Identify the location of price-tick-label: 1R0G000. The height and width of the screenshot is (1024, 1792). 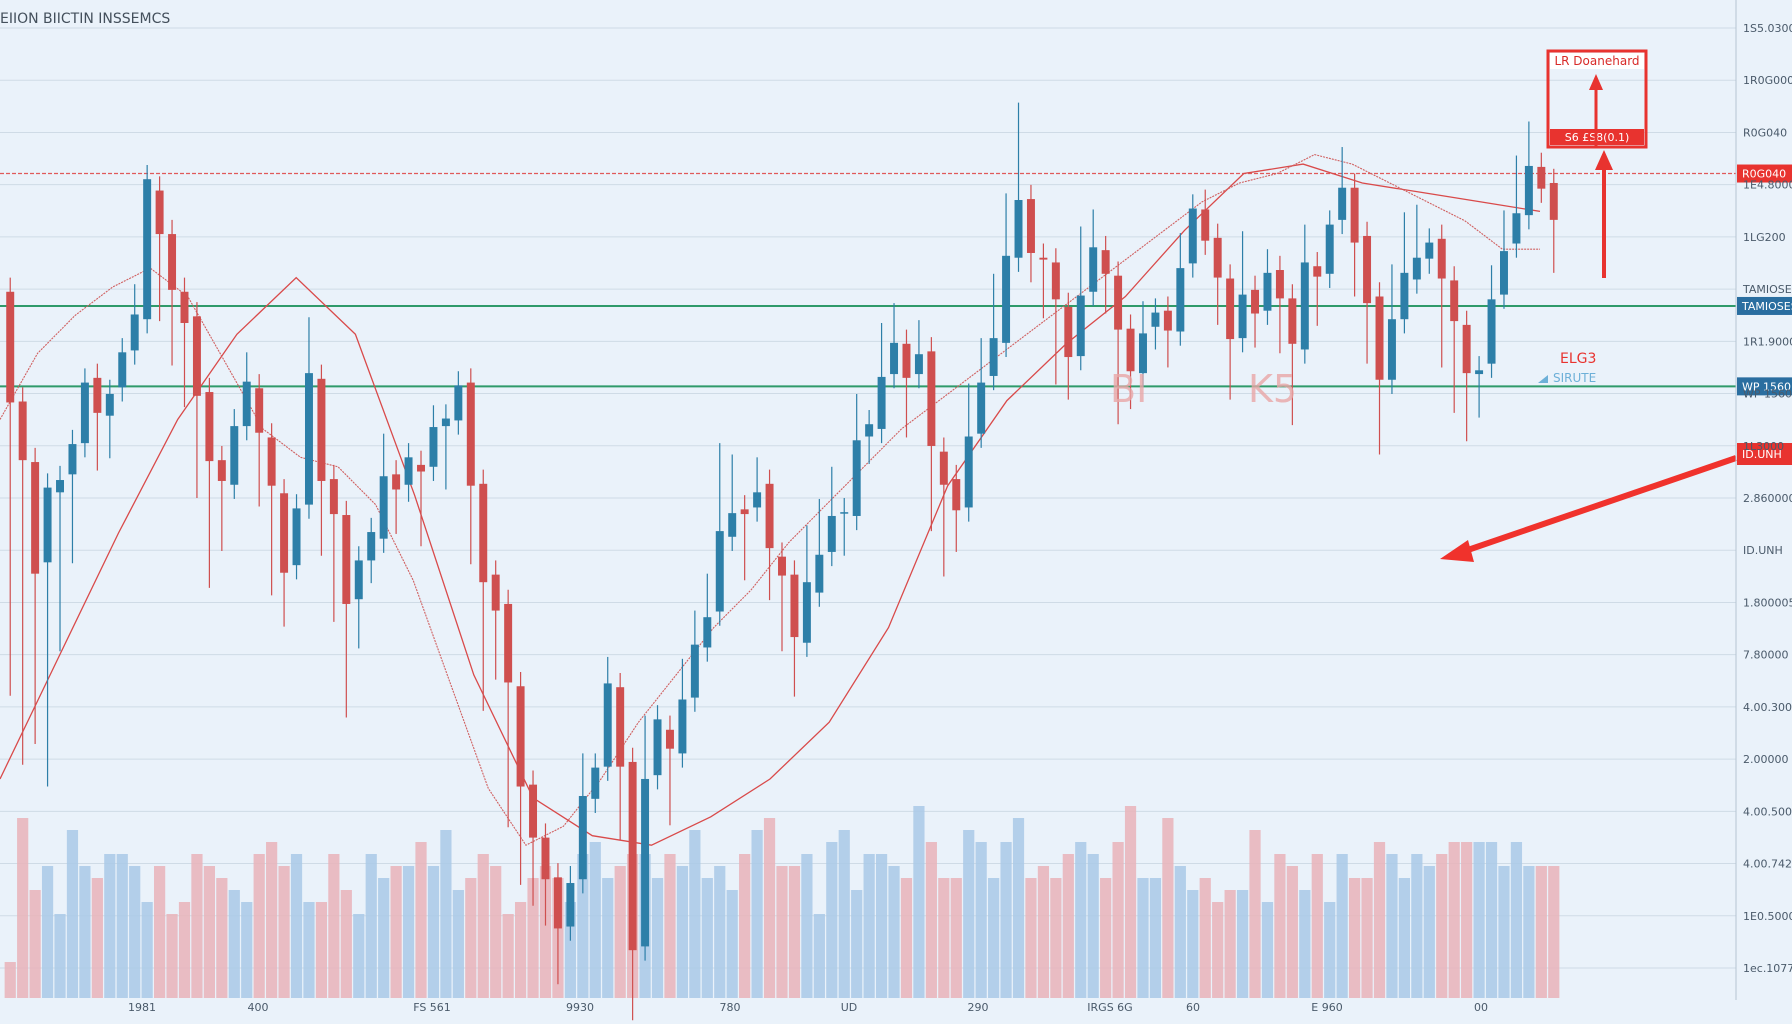
(1767, 80).